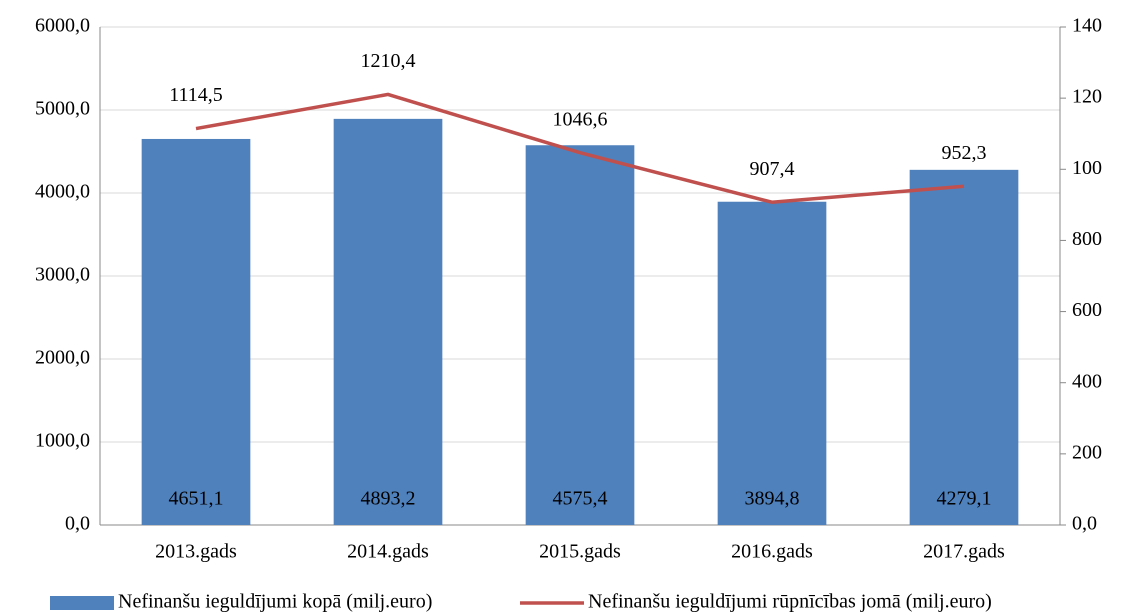 This screenshot has height=615, width=1122. Describe the element at coordinates (1087, 239) in the screenshot. I see `y2-tick-label: 800` at that location.